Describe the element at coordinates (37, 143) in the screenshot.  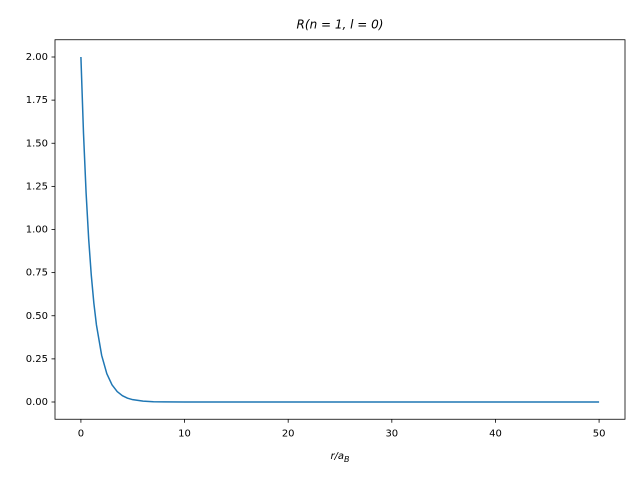
I see `y-tick-label: 1.50` at that location.